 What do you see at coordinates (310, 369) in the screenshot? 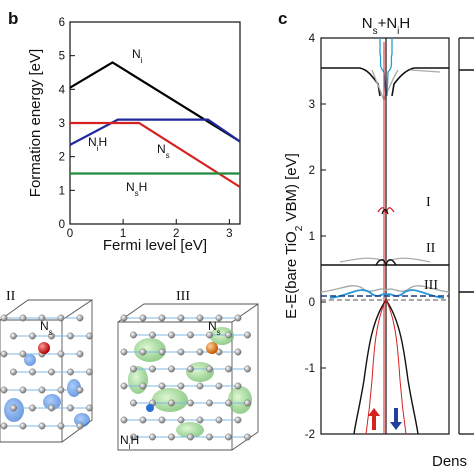
I see `chart-c-y-tick-label: -1` at bounding box center [310, 369].